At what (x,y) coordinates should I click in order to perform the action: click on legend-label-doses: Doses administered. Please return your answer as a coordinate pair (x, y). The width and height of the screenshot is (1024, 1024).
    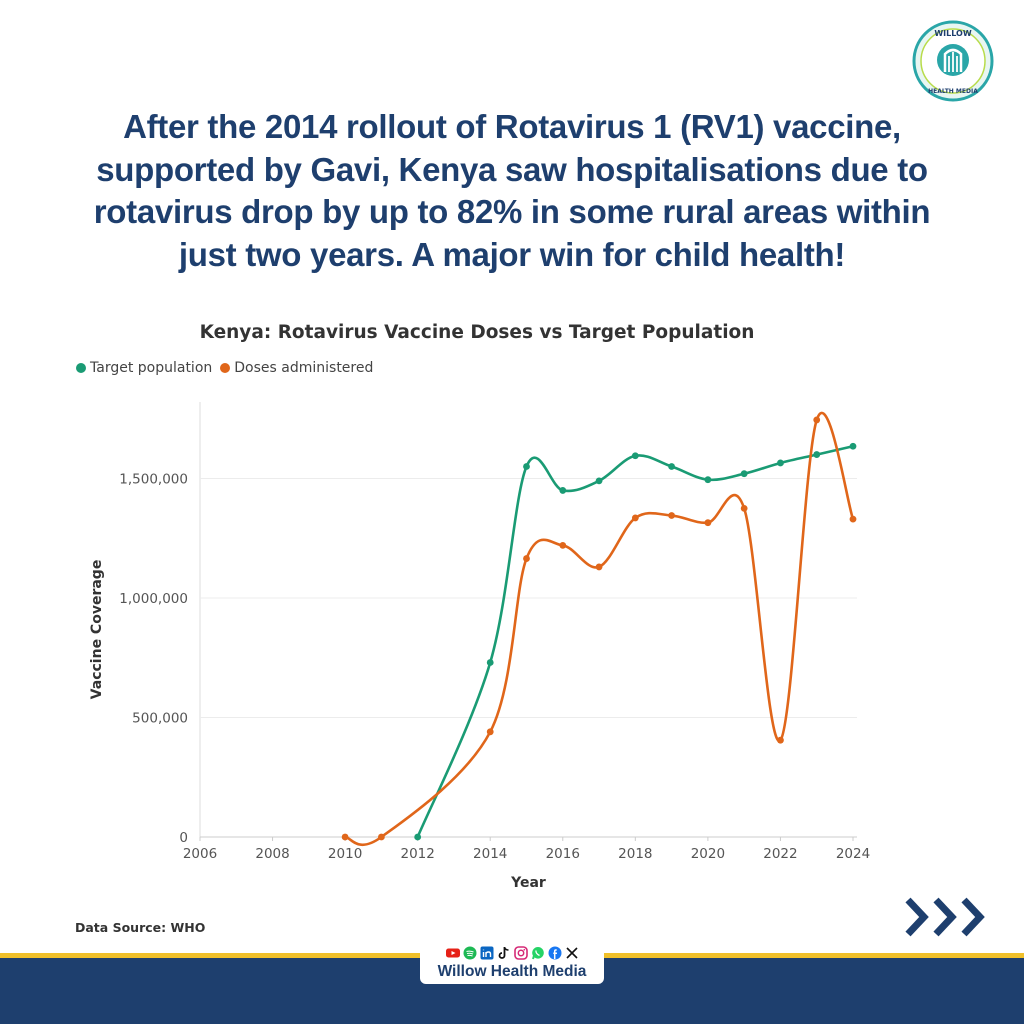
    Looking at the image, I should click on (304, 368).